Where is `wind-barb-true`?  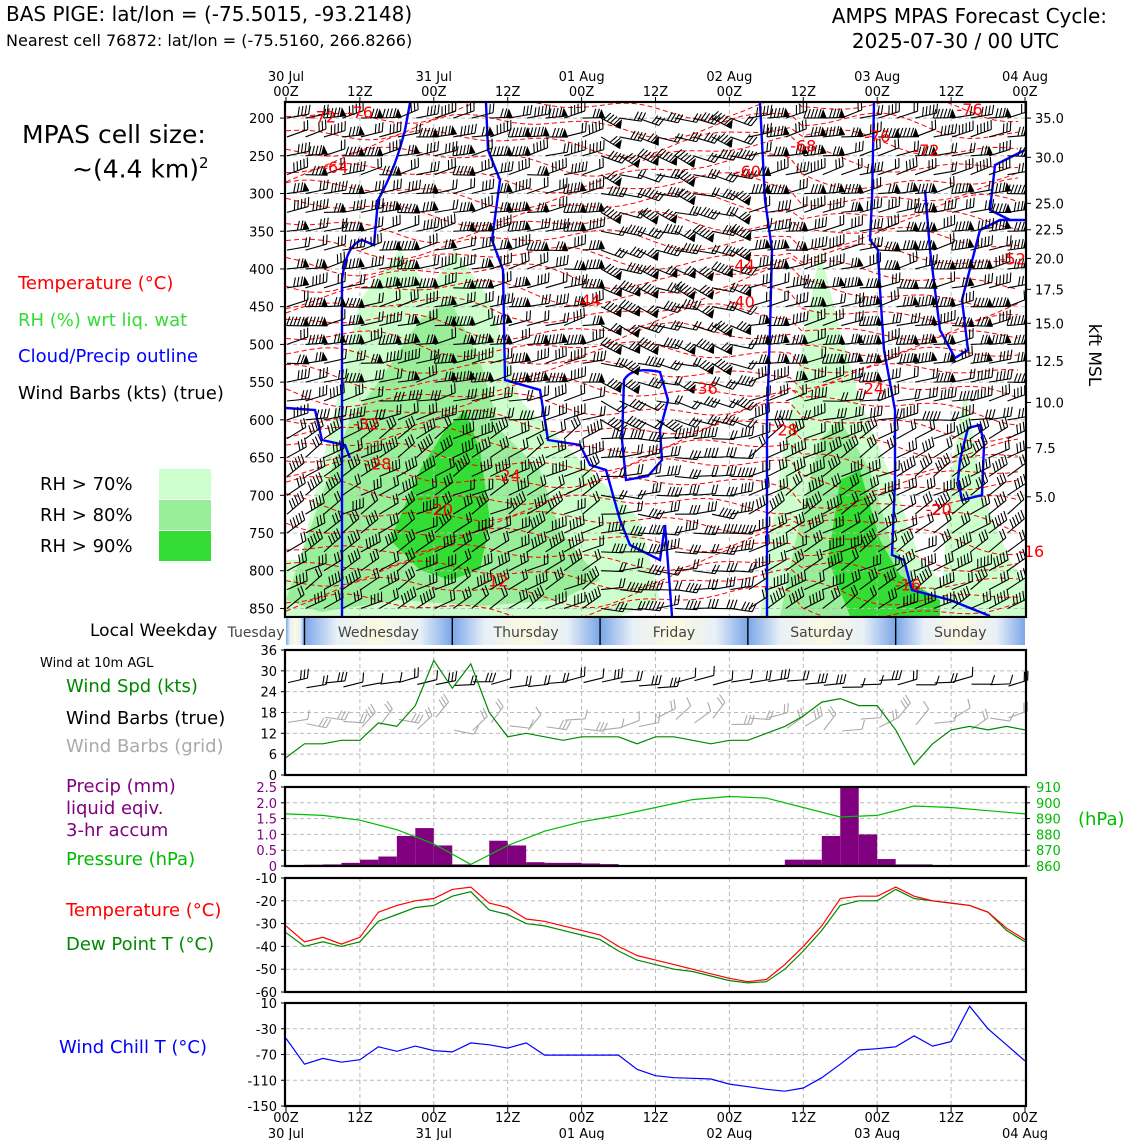 wind-barb-true is located at coordinates (428, 677).